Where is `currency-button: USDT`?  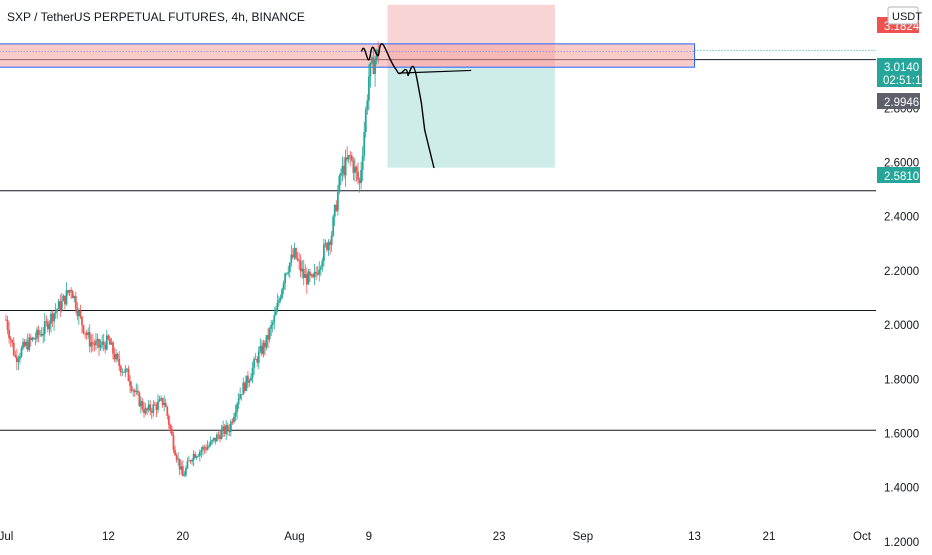
currency-button: USDT is located at coordinates (904, 15).